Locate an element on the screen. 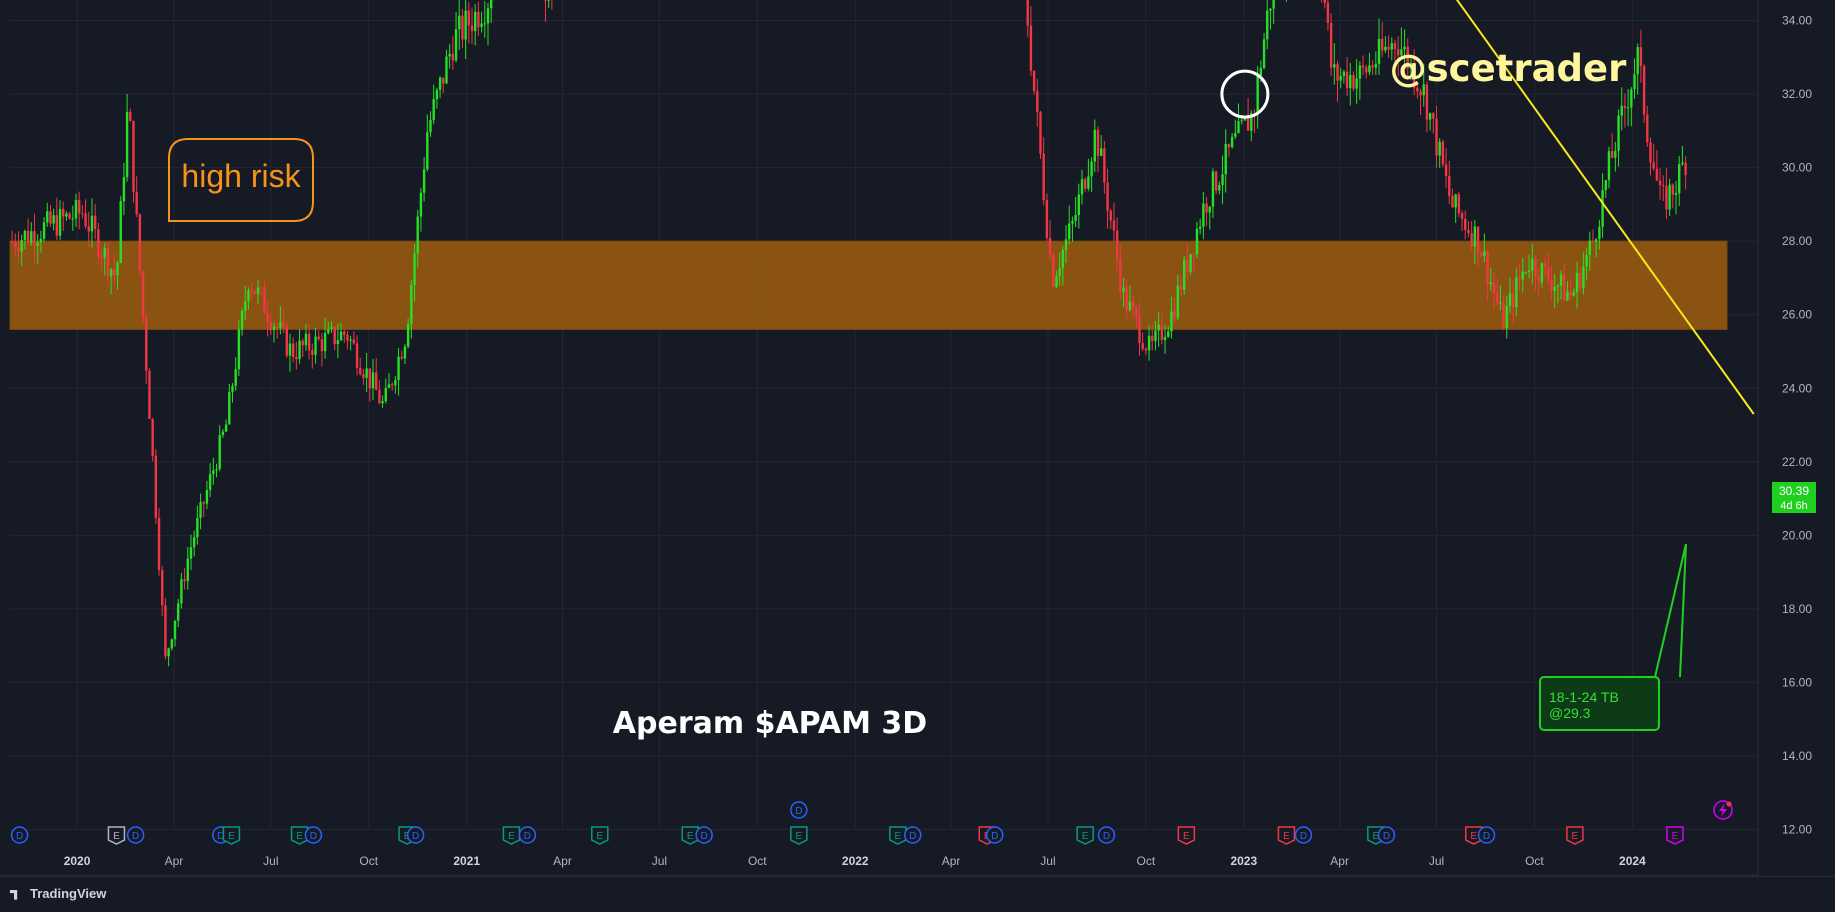 This screenshot has height=912, width=1835. x-tick-label-15: Oct is located at coordinates (1534, 861).